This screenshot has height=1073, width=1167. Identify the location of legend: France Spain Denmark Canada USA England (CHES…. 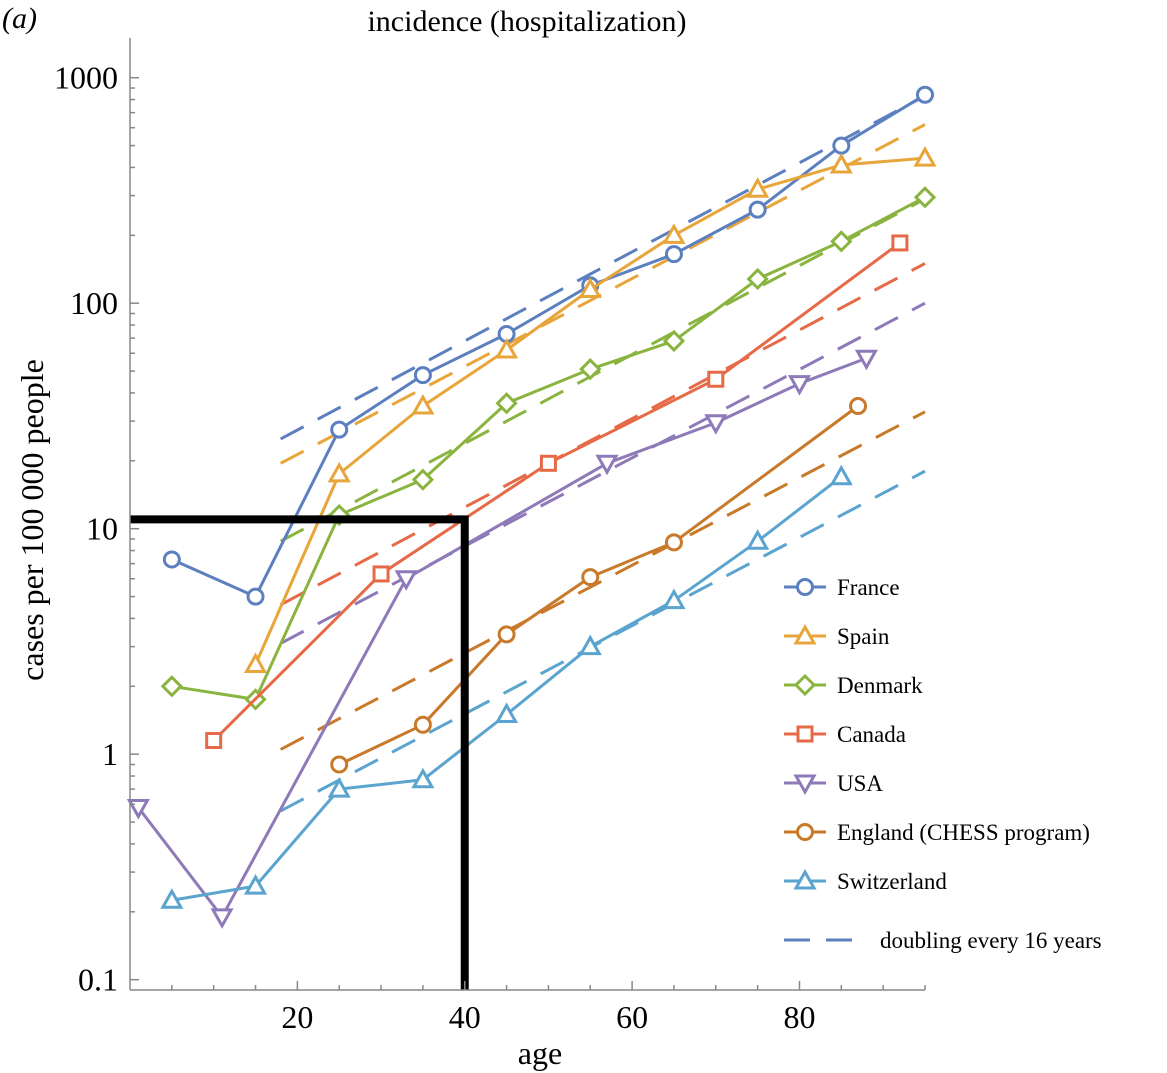
(943, 764).